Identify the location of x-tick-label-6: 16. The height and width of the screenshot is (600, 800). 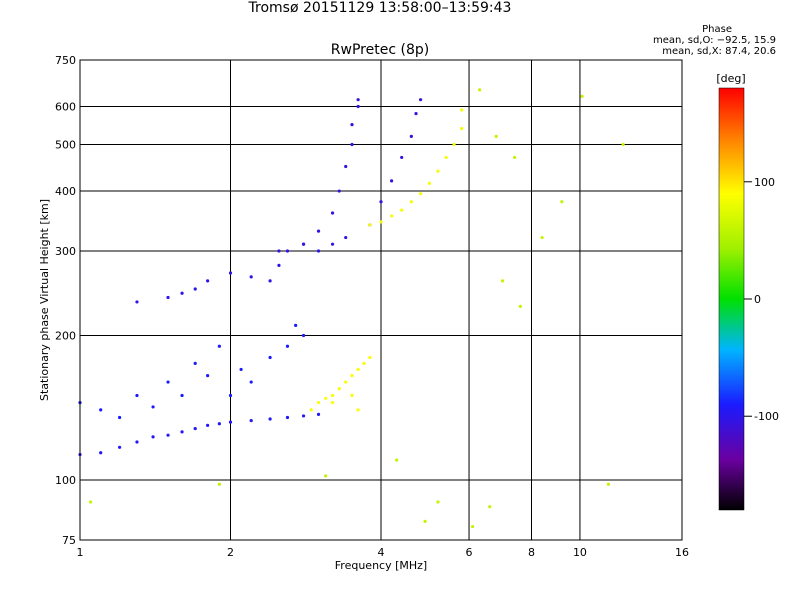
(682, 552).